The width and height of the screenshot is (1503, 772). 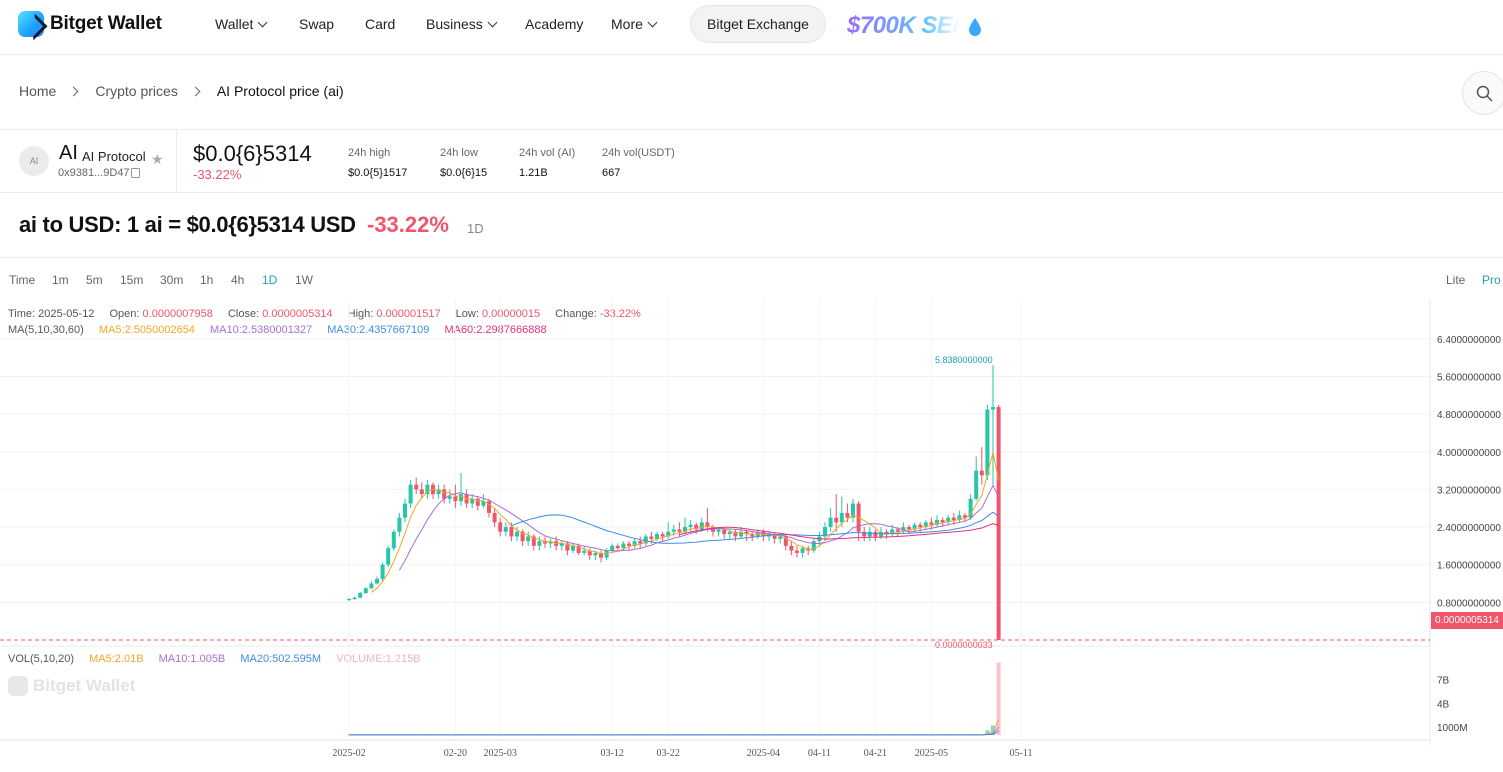 I want to click on price-change: -33.22%, so click(x=217, y=174).